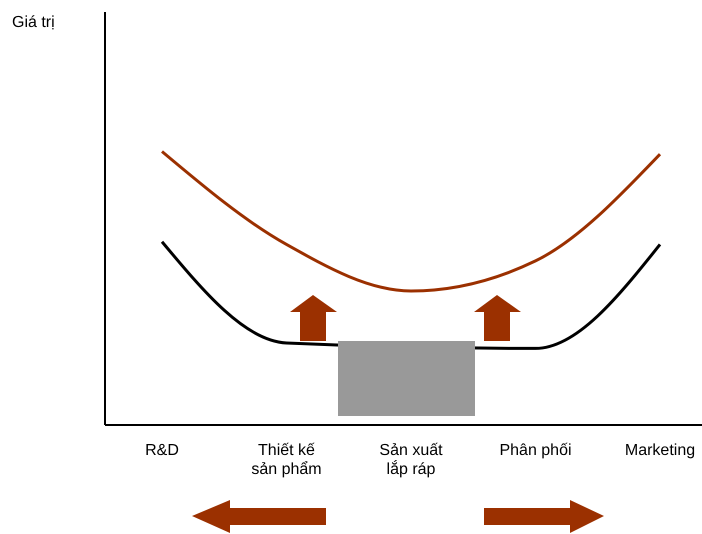  What do you see at coordinates (286, 460) in the screenshot?
I see `x-tick-label: Thiết kế sản phẩm` at bounding box center [286, 460].